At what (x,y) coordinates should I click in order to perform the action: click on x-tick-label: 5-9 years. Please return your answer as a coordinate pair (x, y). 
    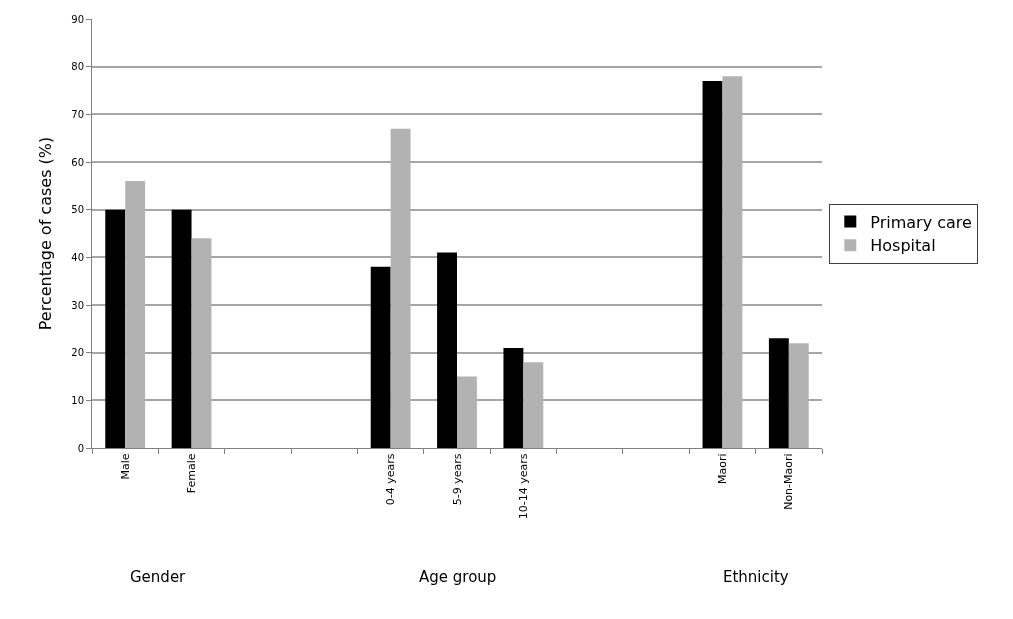
    Looking at the image, I should click on (457, 479).